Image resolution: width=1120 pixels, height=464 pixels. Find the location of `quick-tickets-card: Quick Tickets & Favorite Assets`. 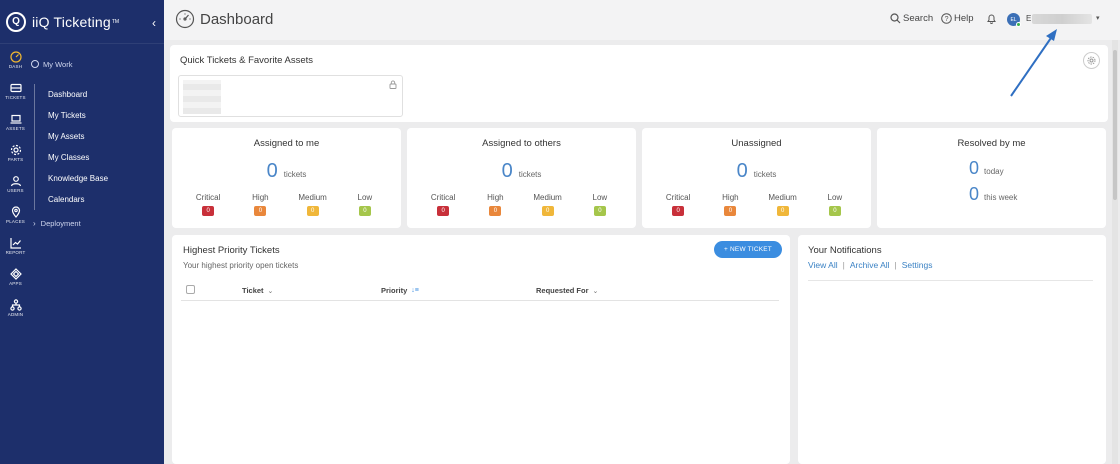

quick-tickets-card: Quick Tickets & Favorite Assets is located at coordinates (639, 83).